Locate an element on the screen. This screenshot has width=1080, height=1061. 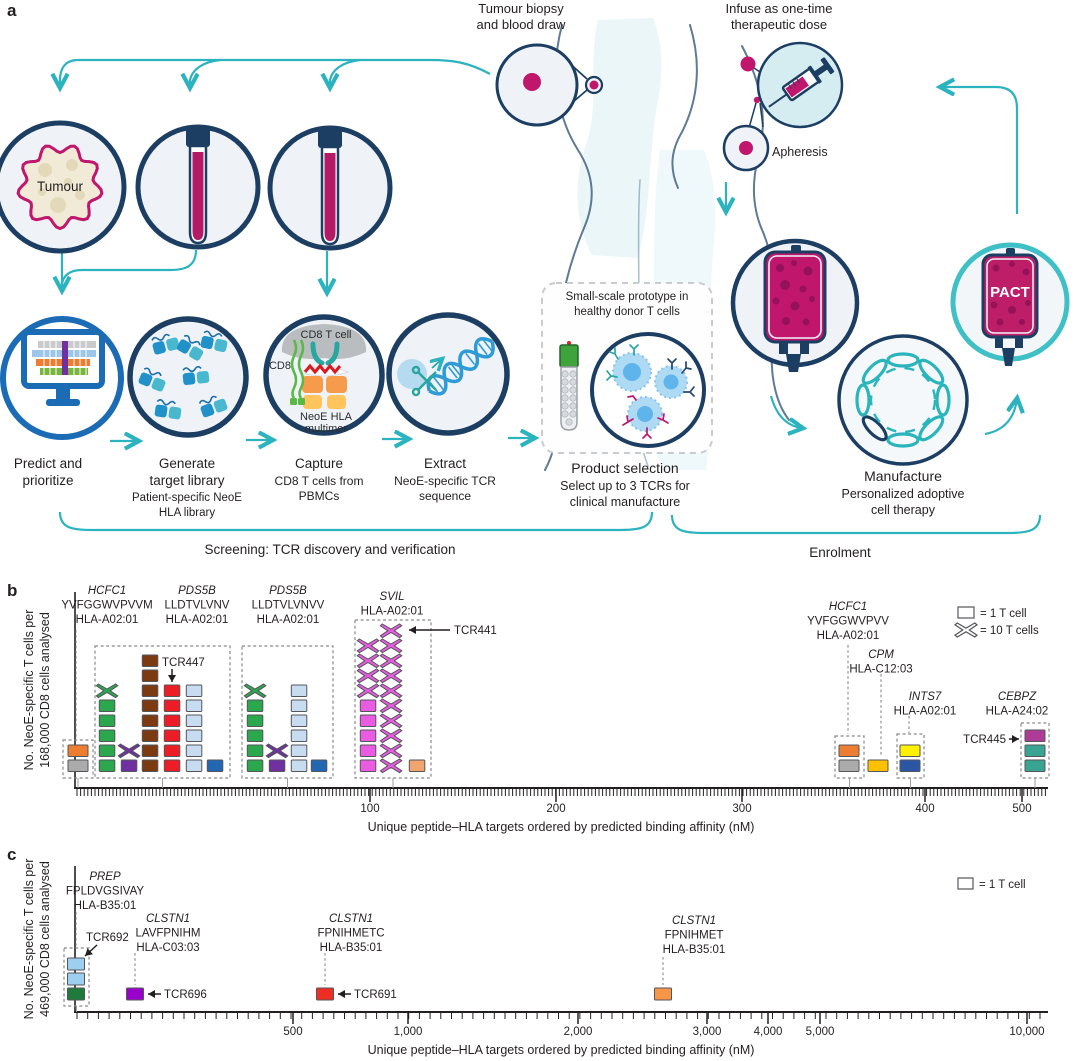
tumour-icon is located at coordinates (60, 187).